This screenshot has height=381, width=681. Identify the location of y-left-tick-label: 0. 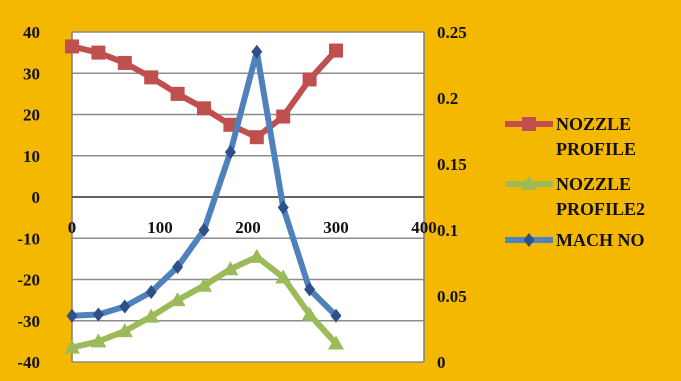
(36, 197).